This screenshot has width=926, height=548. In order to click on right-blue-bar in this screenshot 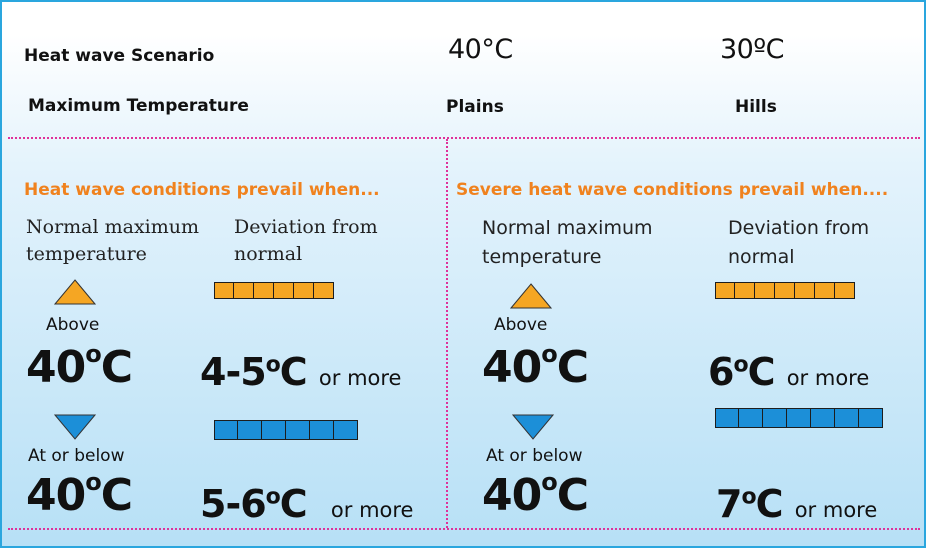, I will do `click(799, 418)`.